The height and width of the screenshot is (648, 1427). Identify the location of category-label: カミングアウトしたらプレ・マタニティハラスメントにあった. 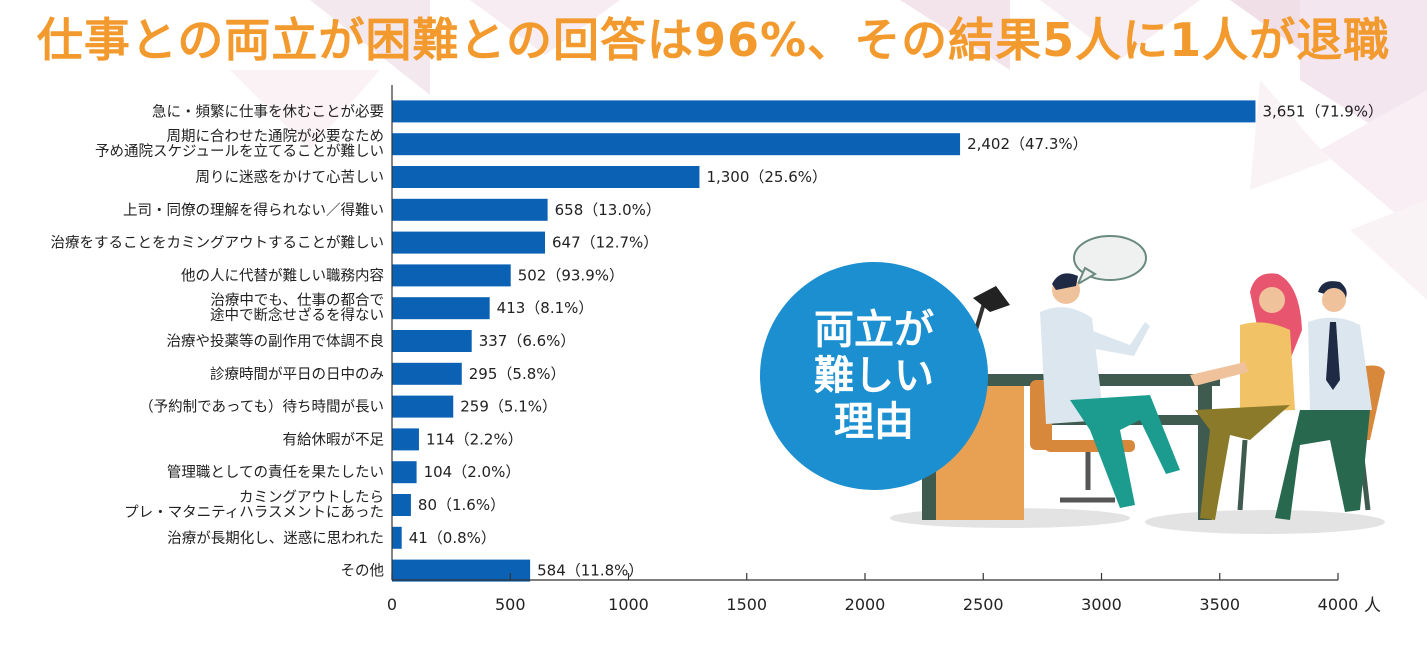
(254, 505).